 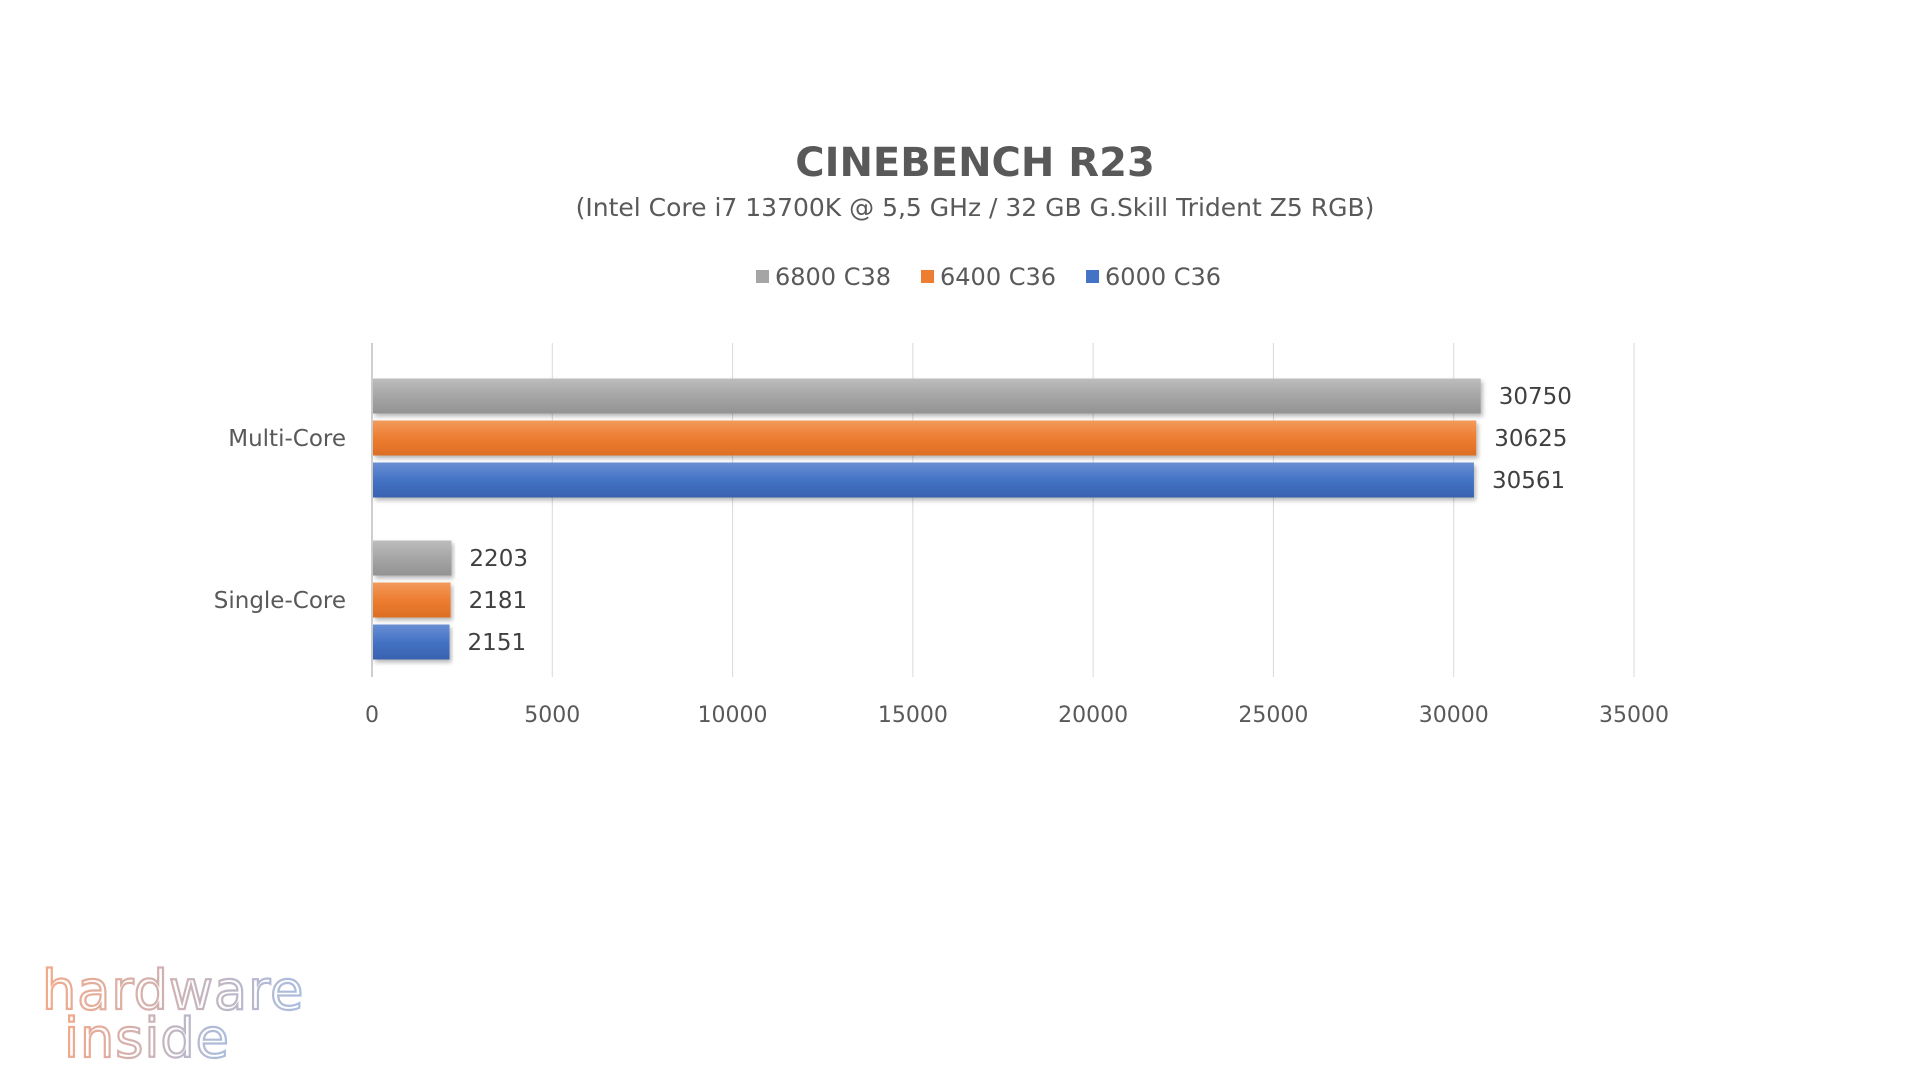 I want to click on x-axis-tick-labels: 0 5000 10000 15000 20000 25000 30000 35000, so click(x=1017, y=715).